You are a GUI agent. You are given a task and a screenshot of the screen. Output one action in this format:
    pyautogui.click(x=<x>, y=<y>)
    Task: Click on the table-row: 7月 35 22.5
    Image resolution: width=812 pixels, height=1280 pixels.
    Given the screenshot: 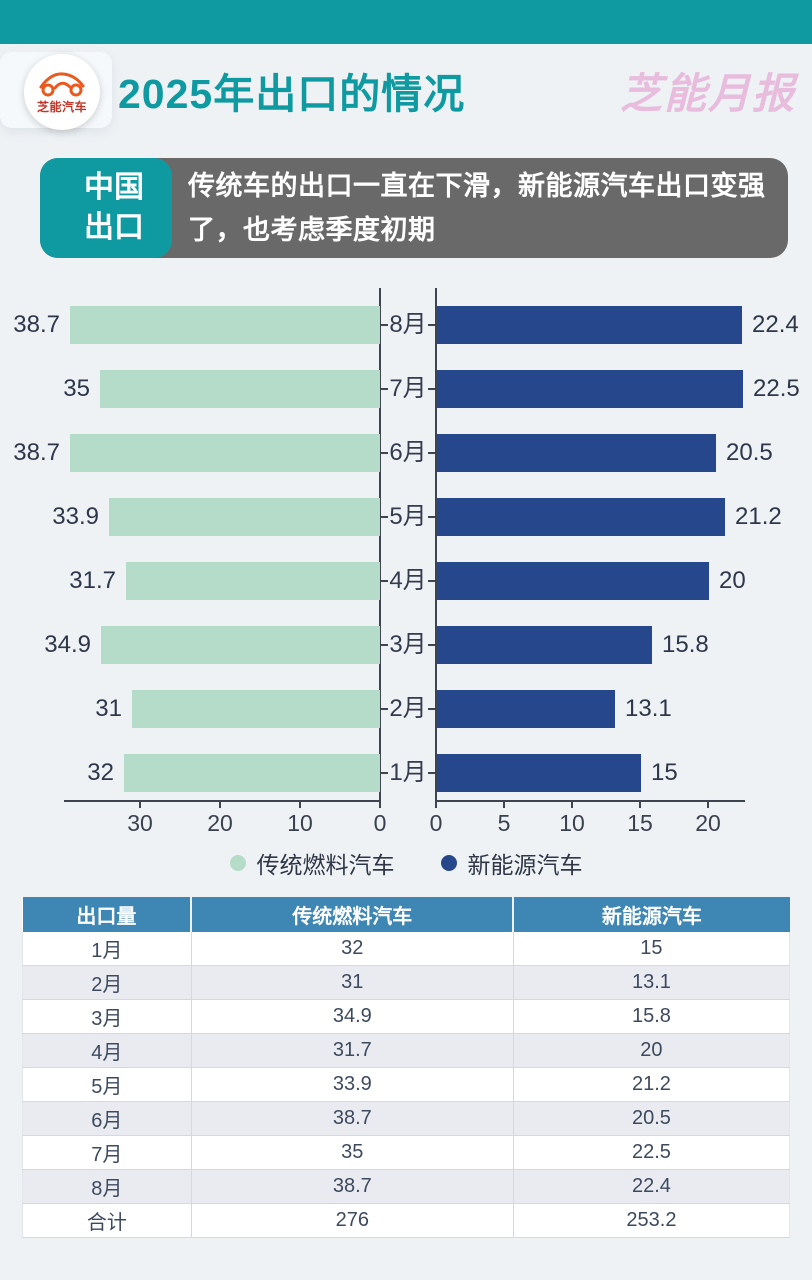 What is the action you would take?
    pyautogui.click(x=406, y=1152)
    